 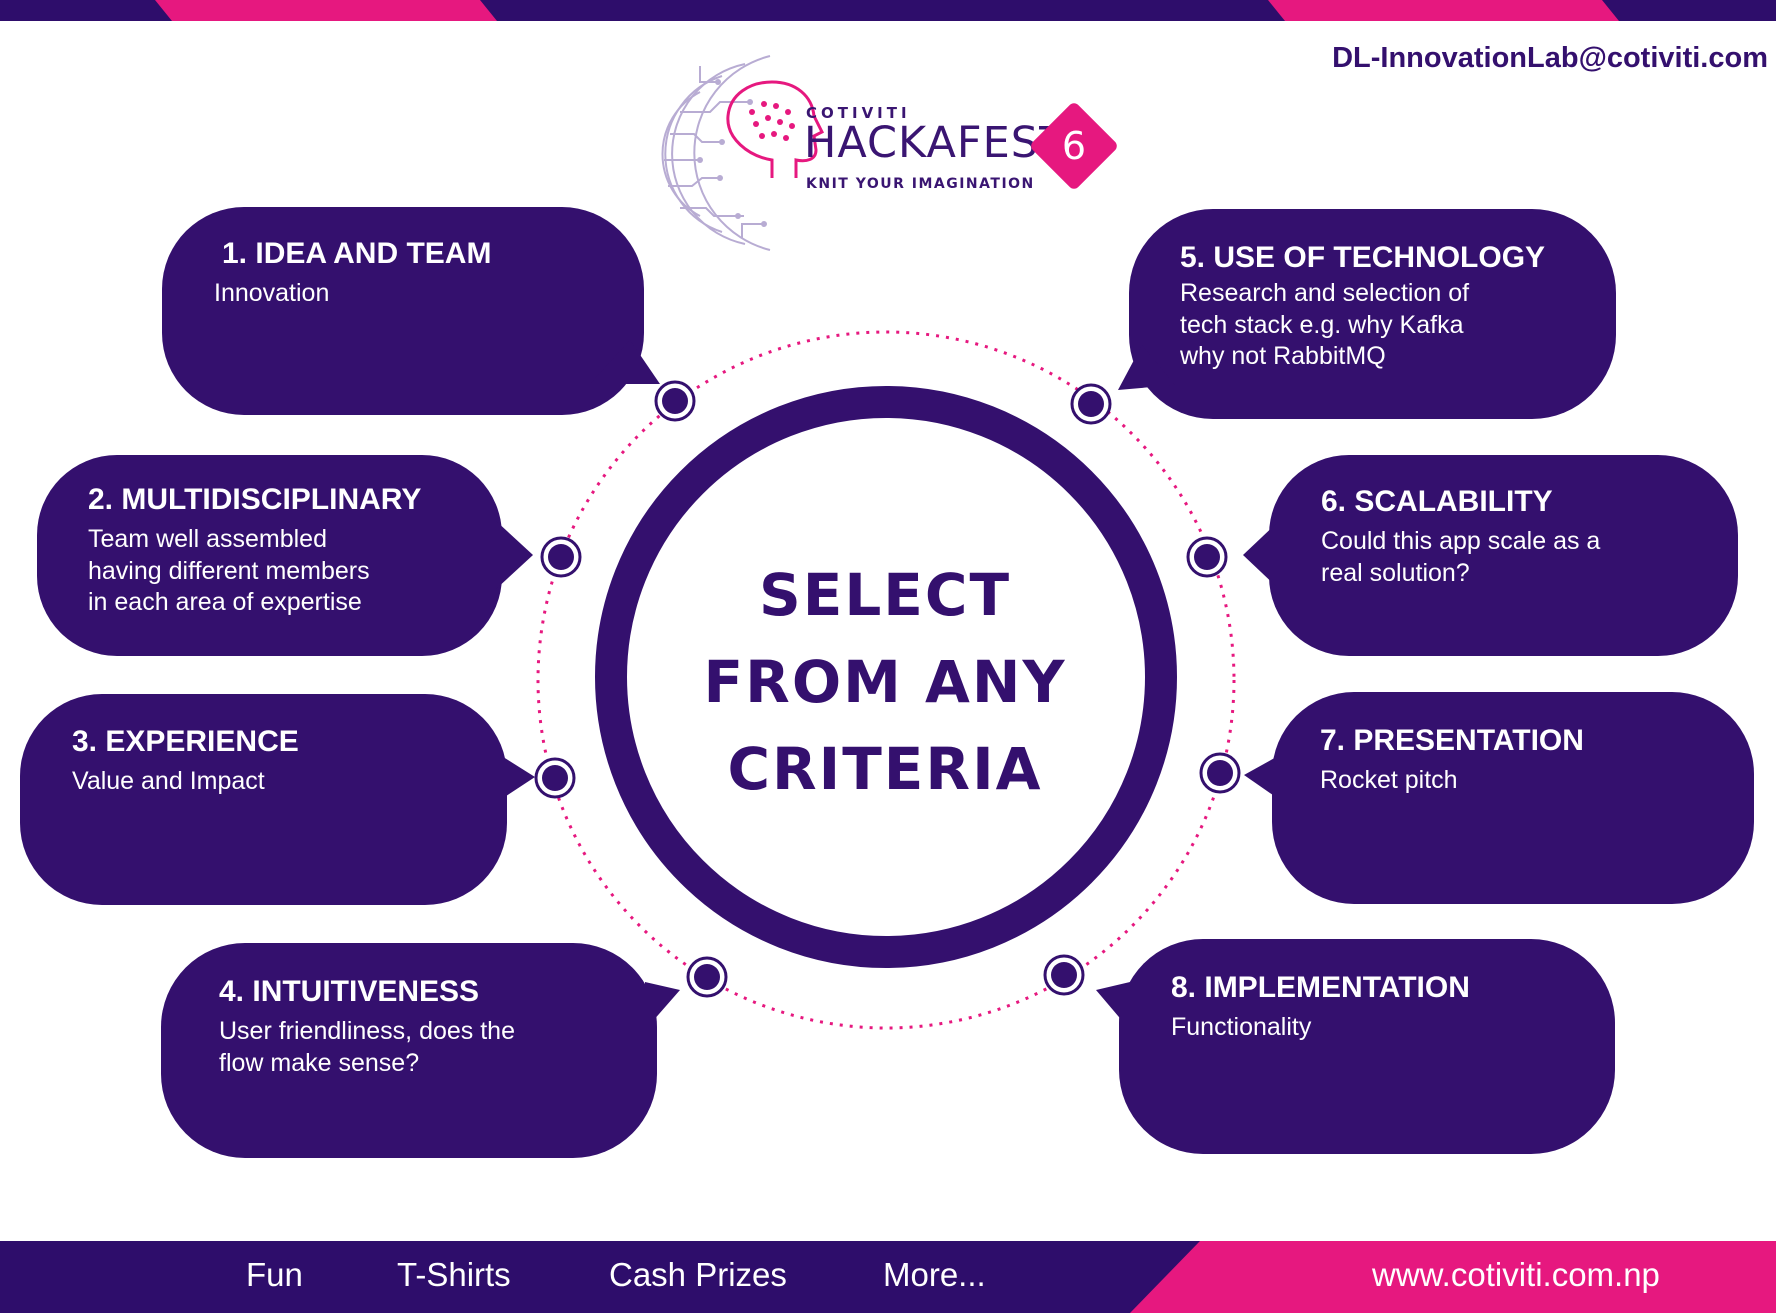 What do you see at coordinates (263, 799) in the screenshot?
I see `bubble-3-shape` at bounding box center [263, 799].